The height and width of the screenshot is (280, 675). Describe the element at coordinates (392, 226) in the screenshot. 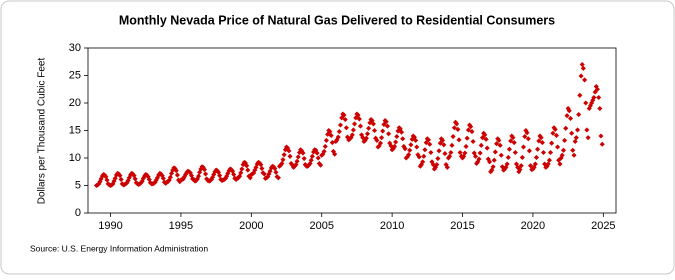

I see `x-tick-label: 2010` at that location.